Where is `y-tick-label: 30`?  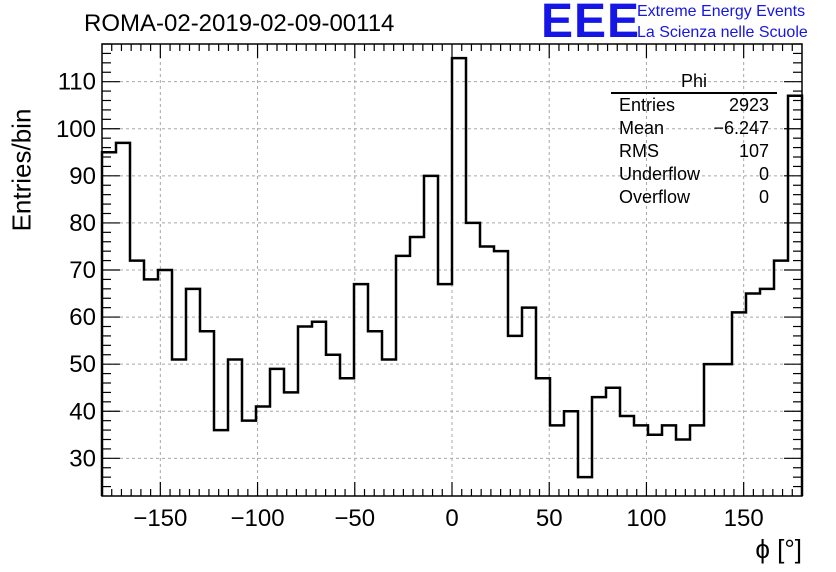
y-tick-label: 30 is located at coordinates (82, 458).